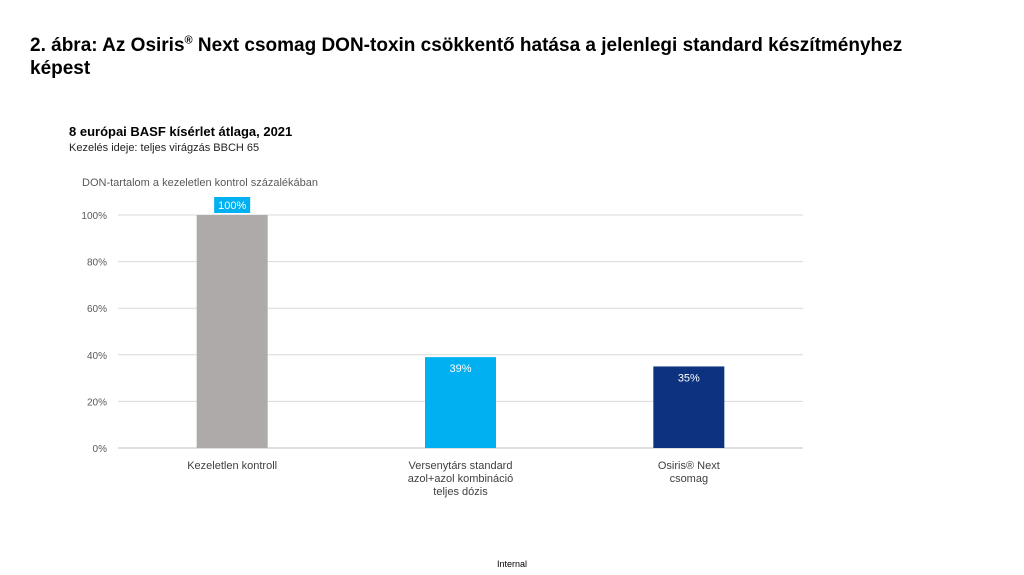 The image size is (1024, 575). What do you see at coordinates (94, 216) in the screenshot?
I see `y-tick-label: 100%` at bounding box center [94, 216].